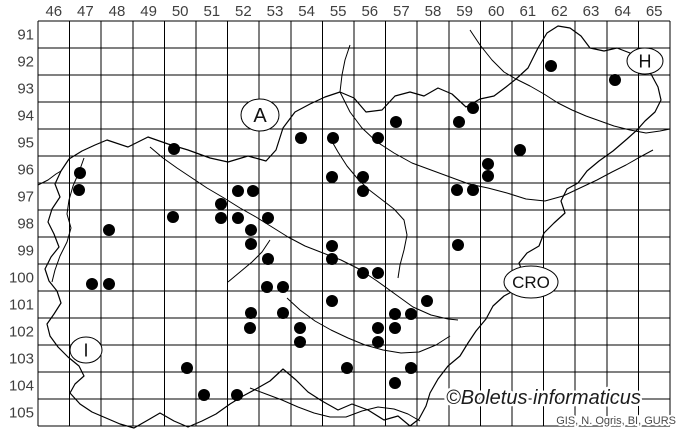  What do you see at coordinates (338, 11) in the screenshot?
I see `column-label: 55` at bounding box center [338, 11].